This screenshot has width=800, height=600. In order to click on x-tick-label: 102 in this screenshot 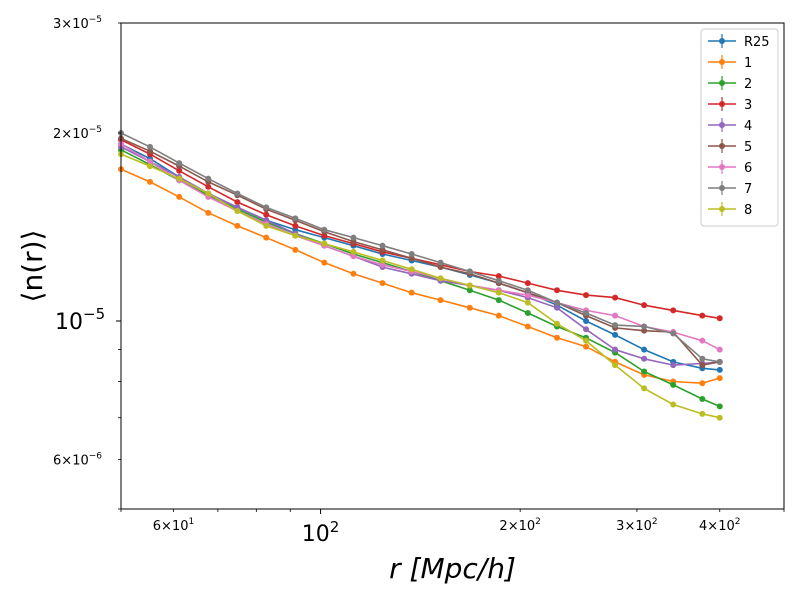, I will do `click(321, 532)`.